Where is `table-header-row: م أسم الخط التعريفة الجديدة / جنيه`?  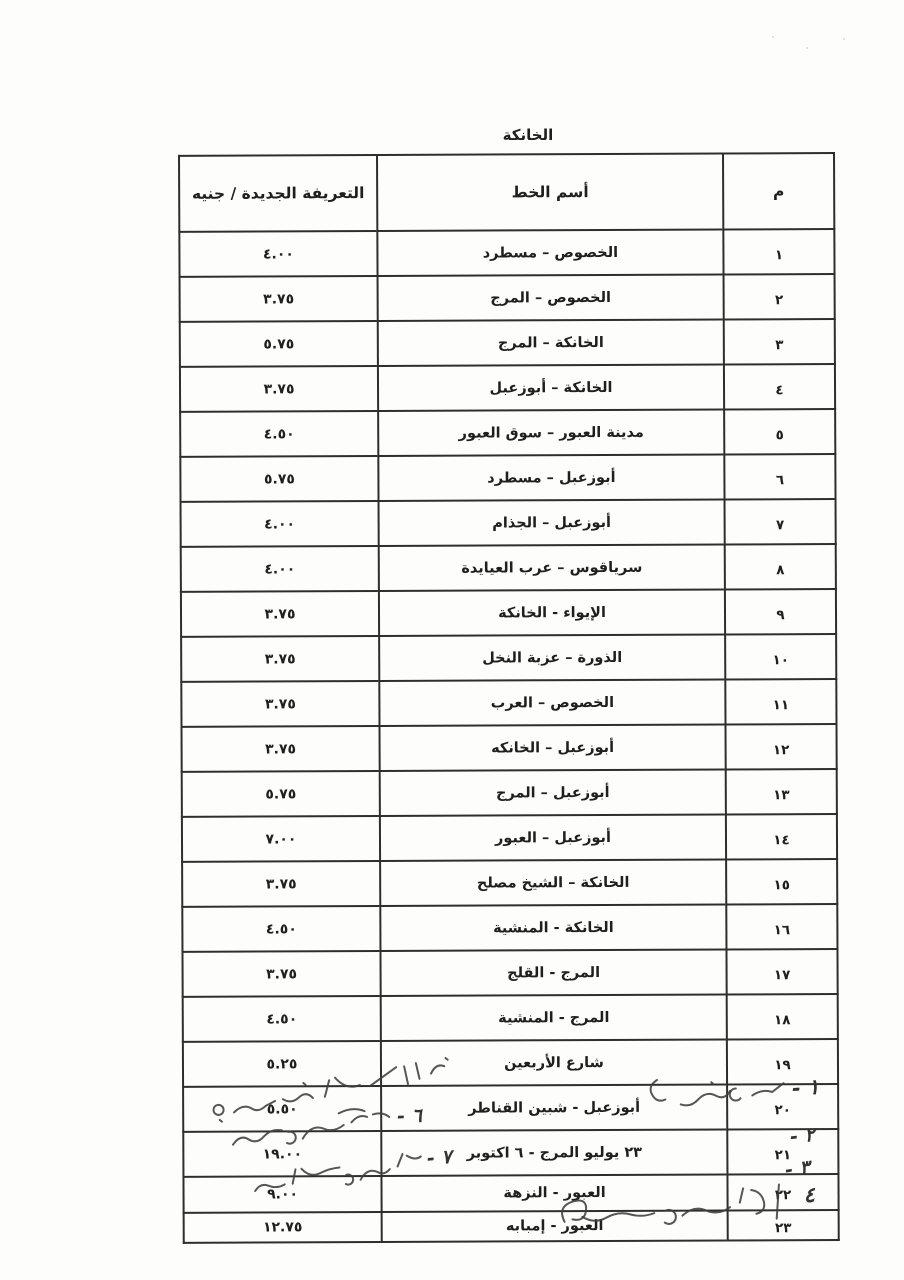
table-header-row: م أسم الخط التعريفة الجديدة / جنيه is located at coordinates (507, 192).